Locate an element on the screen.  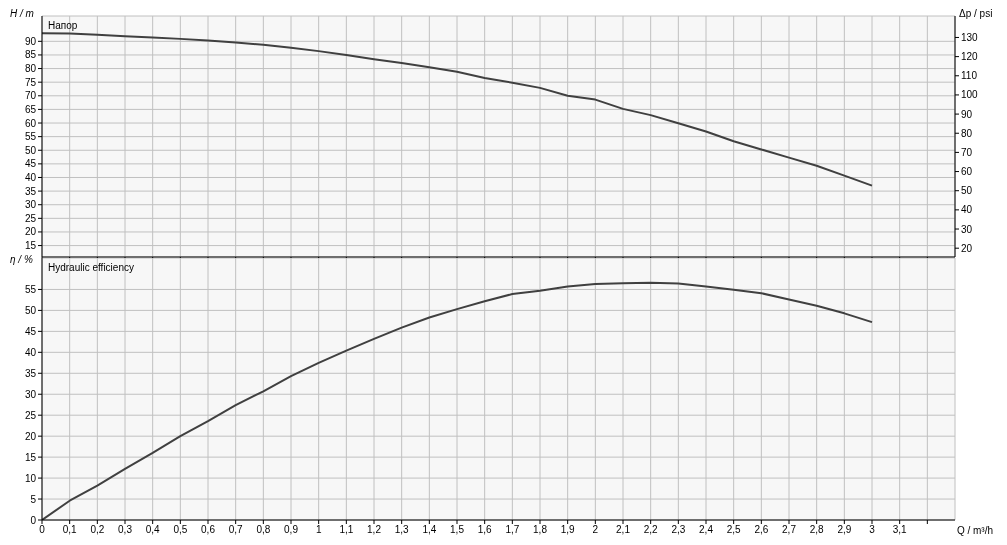
x-tick-label: 0,9 is located at coordinates (291, 530).